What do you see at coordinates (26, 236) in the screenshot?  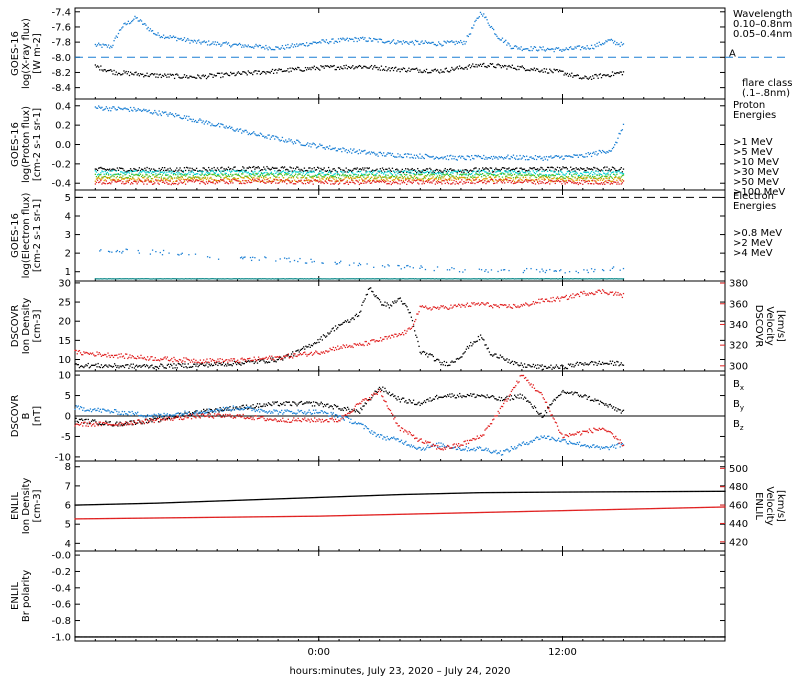 I see `y-axis-label: GOES-16 log(Electron flux) [cm-2 s-1 sr-1]` at bounding box center [26, 236].